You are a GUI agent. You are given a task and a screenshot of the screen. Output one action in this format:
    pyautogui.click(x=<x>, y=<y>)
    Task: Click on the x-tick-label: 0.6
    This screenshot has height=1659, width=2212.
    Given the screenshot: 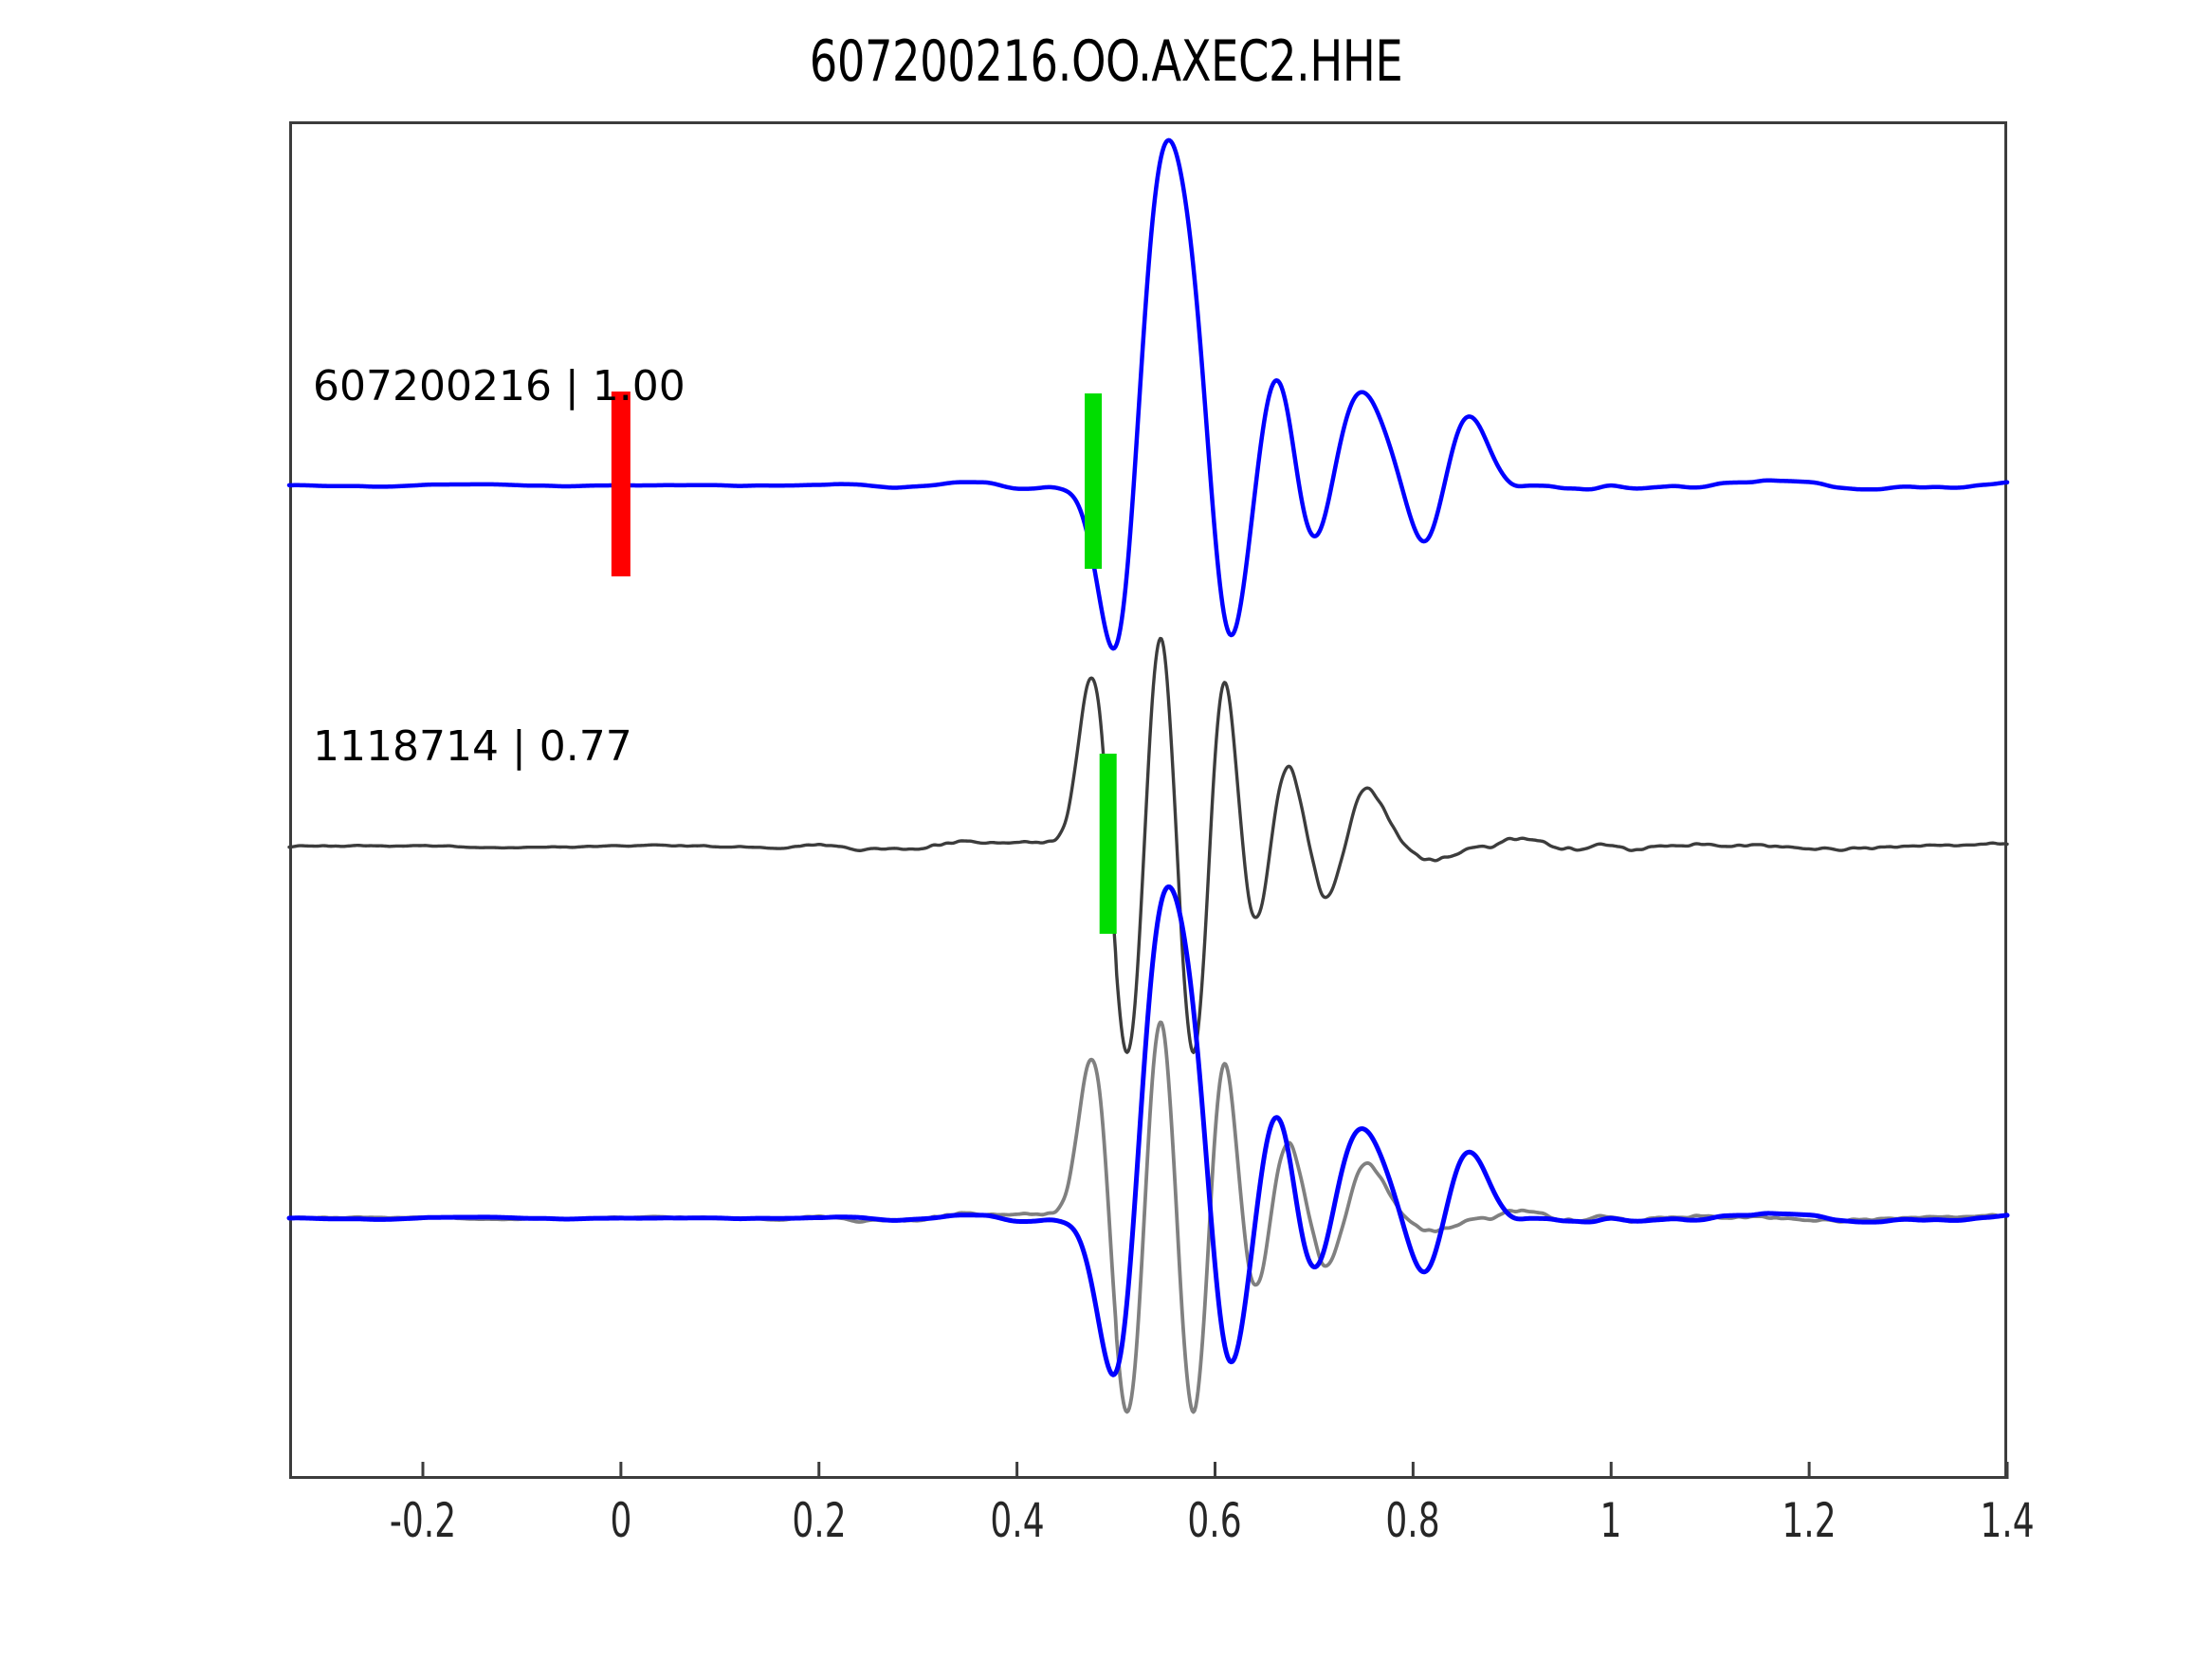 What is the action you would take?
    pyautogui.click(x=1215, y=1520)
    